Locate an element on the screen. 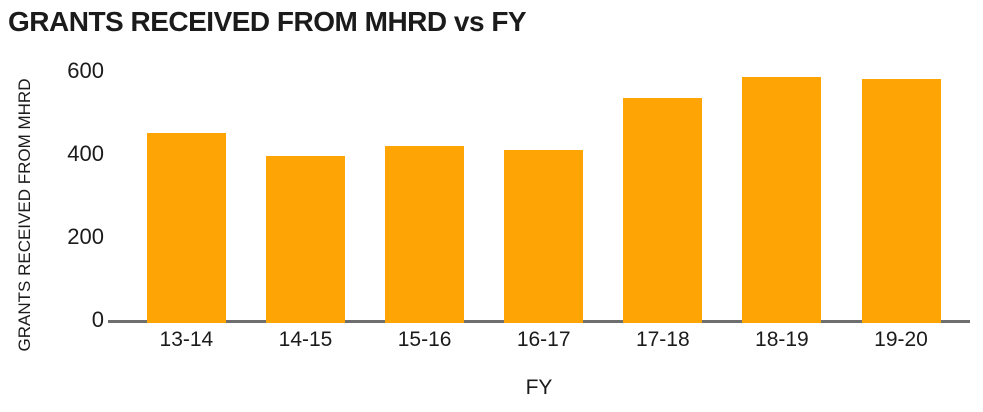  x-axis-title: FY is located at coordinates (539, 387).